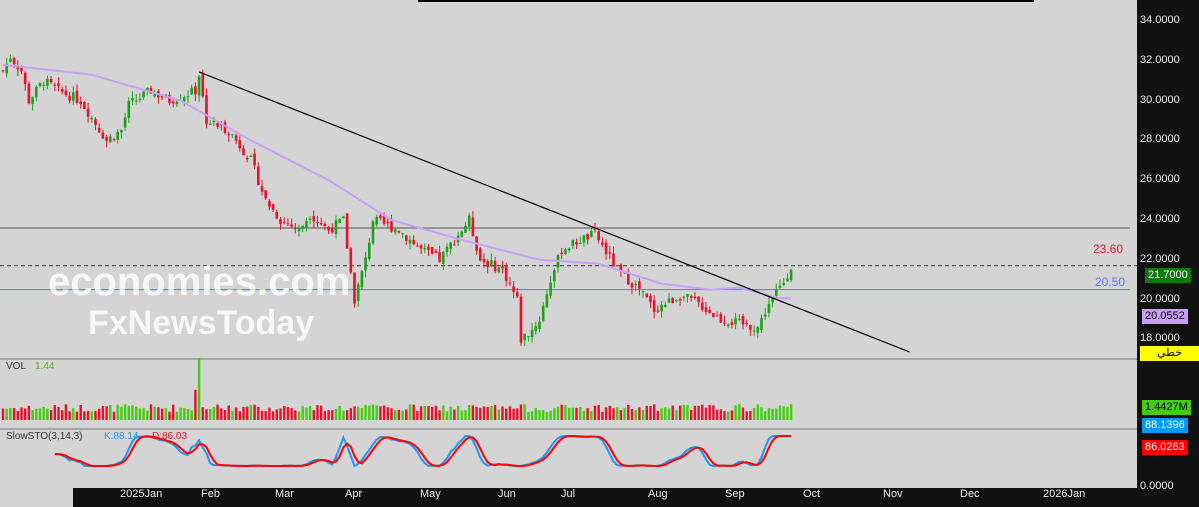 The image size is (1199, 507). Describe the element at coordinates (1160, 258) in the screenshot. I see `price-tick: 22.0000` at that location.